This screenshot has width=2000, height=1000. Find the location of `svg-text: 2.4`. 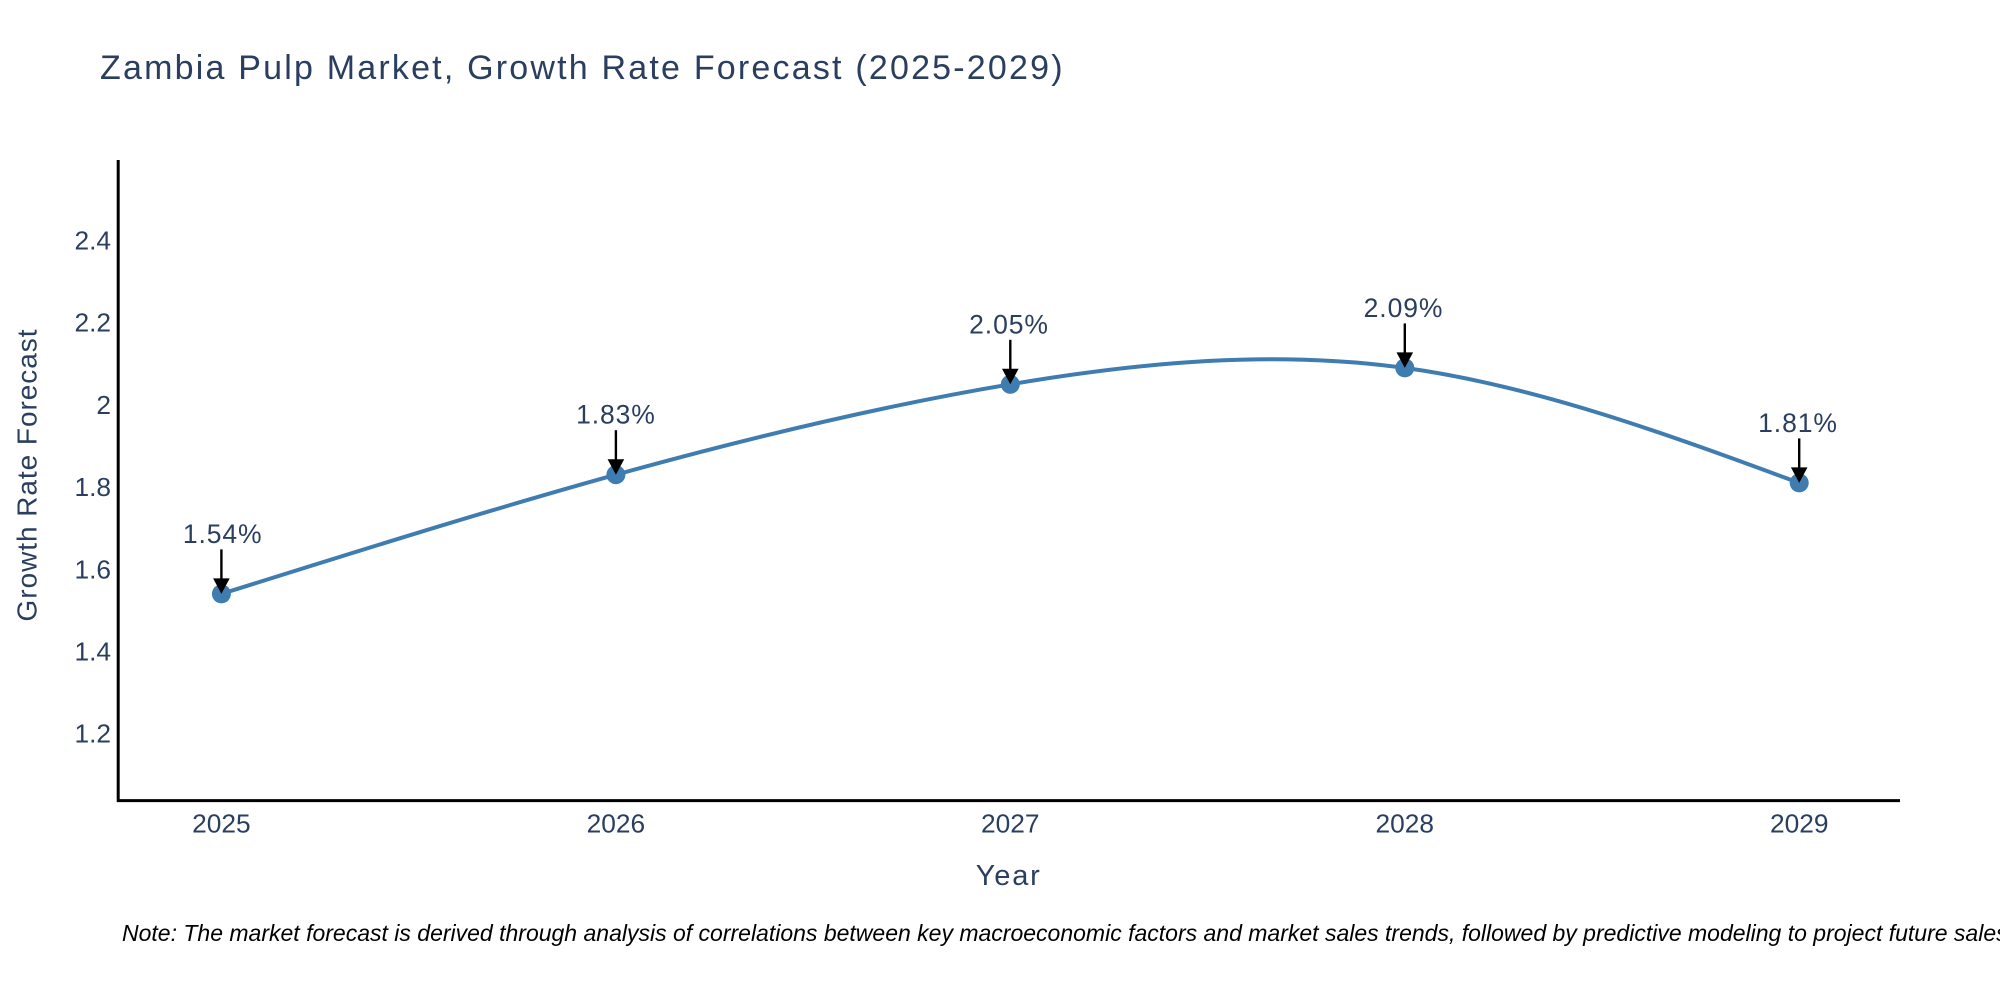

svg-text: 2.4 is located at coordinates (92, 241).